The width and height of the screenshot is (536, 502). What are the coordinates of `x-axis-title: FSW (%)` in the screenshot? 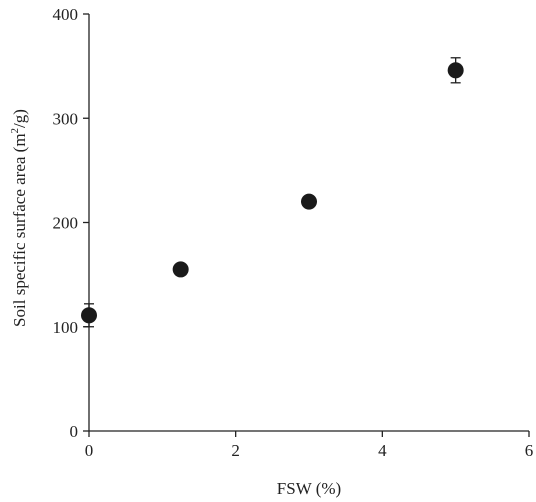 It's located at (309, 488).